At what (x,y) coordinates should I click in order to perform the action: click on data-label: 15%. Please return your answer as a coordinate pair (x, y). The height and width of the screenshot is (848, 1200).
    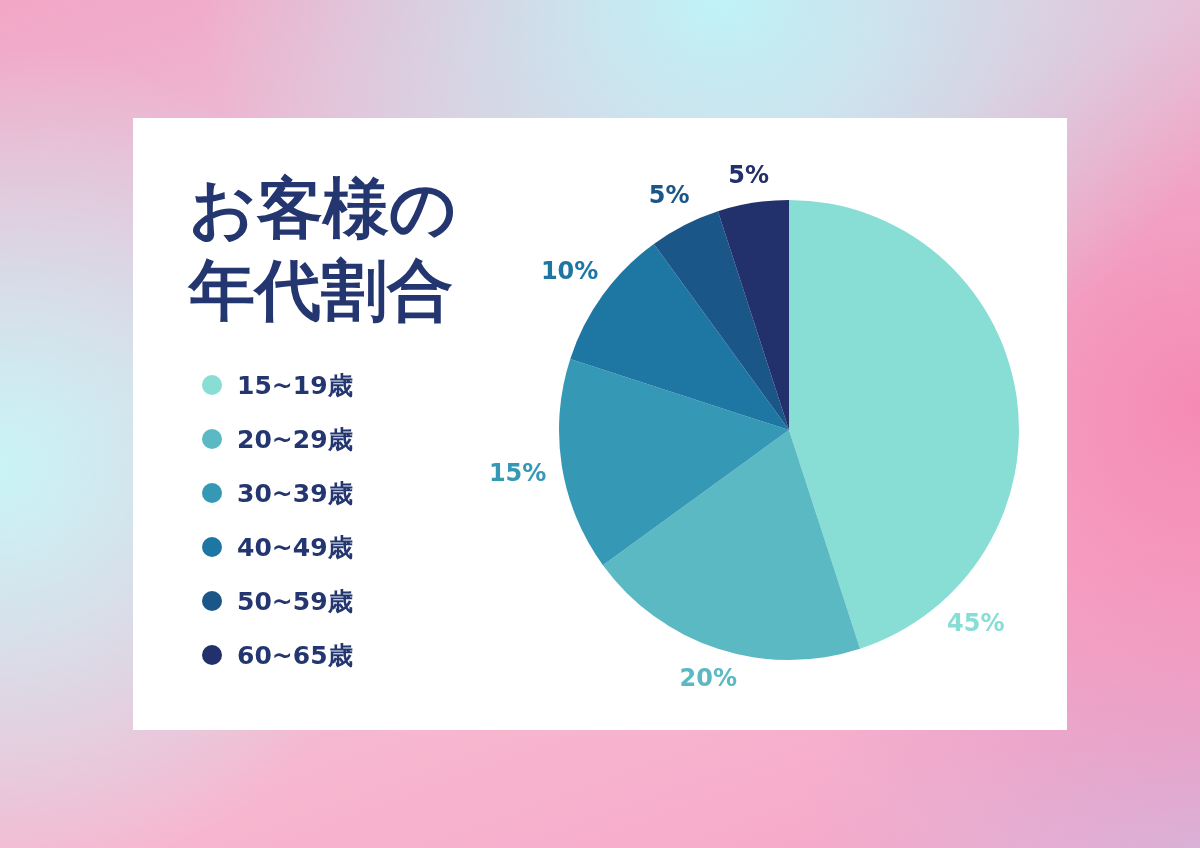
    Looking at the image, I should click on (517, 472).